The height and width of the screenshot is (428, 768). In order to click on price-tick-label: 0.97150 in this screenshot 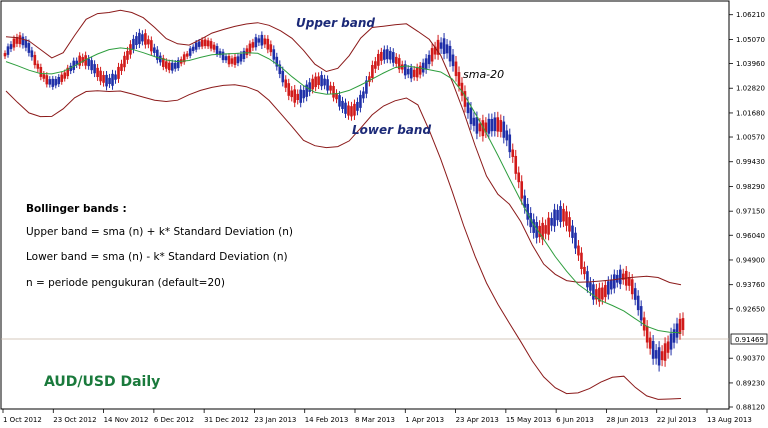, I will do `click(750, 212)`.